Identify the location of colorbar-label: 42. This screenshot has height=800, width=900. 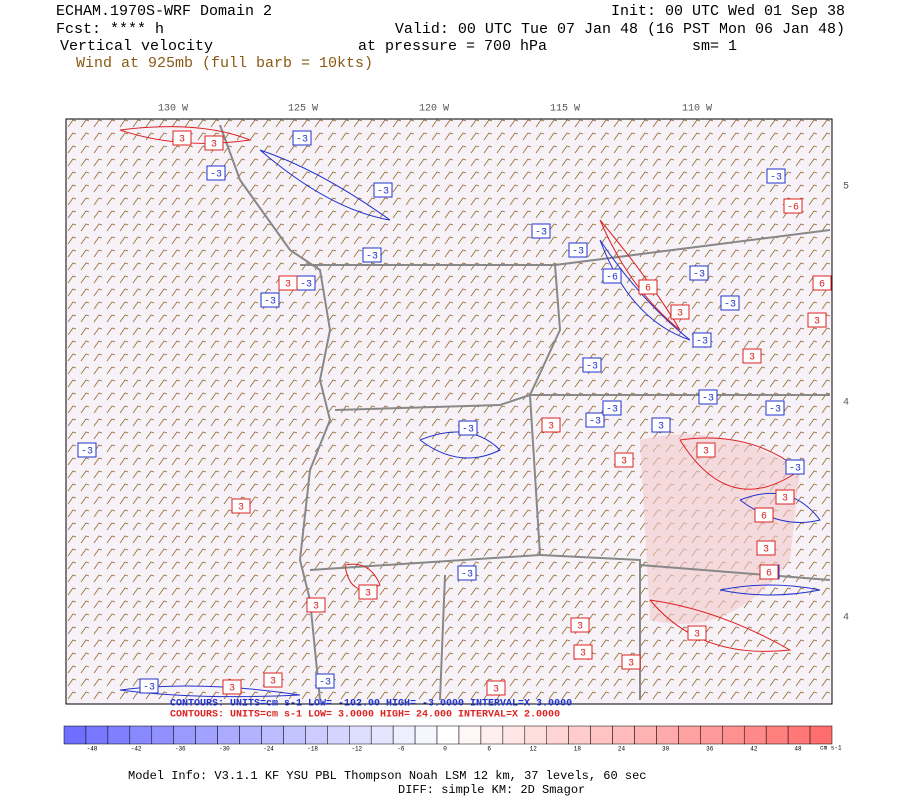
(754, 749).